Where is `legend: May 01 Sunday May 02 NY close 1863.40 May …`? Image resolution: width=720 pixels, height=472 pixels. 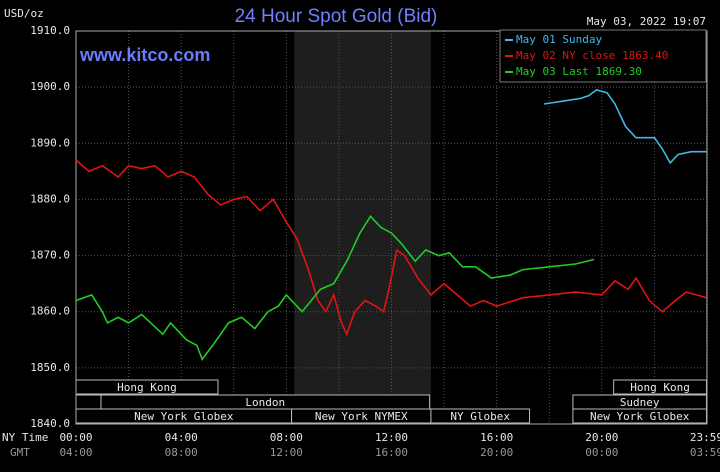
legend: May 01 Sunday May 02 NY close 1863.40 May … is located at coordinates (603, 56).